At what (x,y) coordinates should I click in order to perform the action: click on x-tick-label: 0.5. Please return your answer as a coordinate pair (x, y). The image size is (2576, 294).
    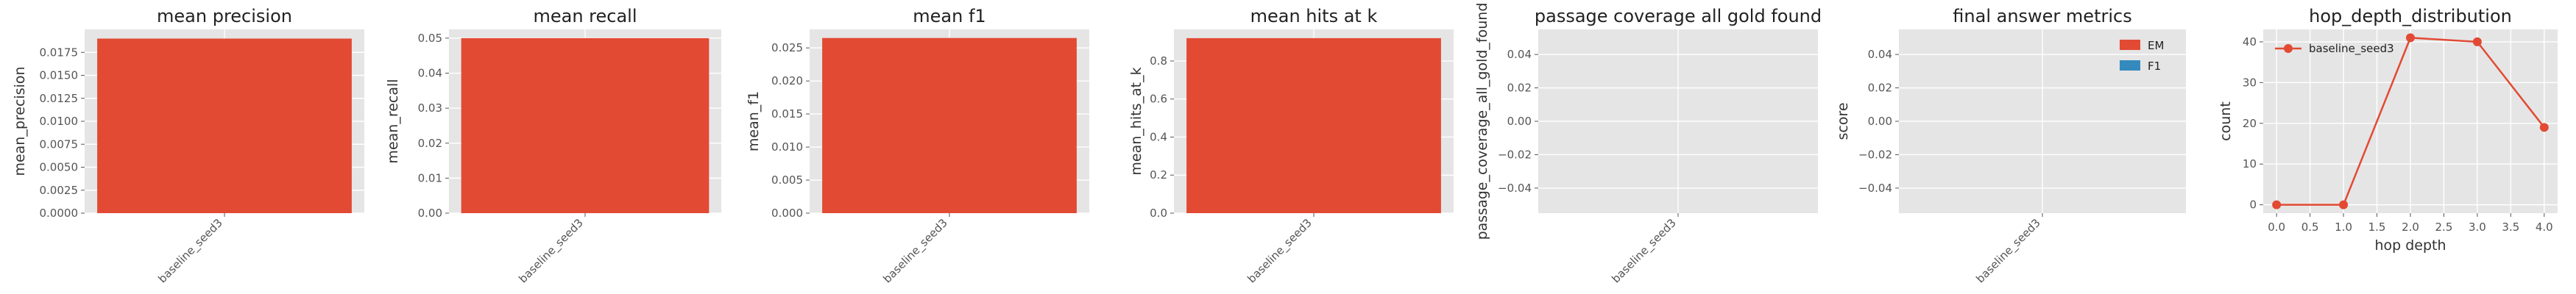
    Looking at the image, I should click on (2310, 227).